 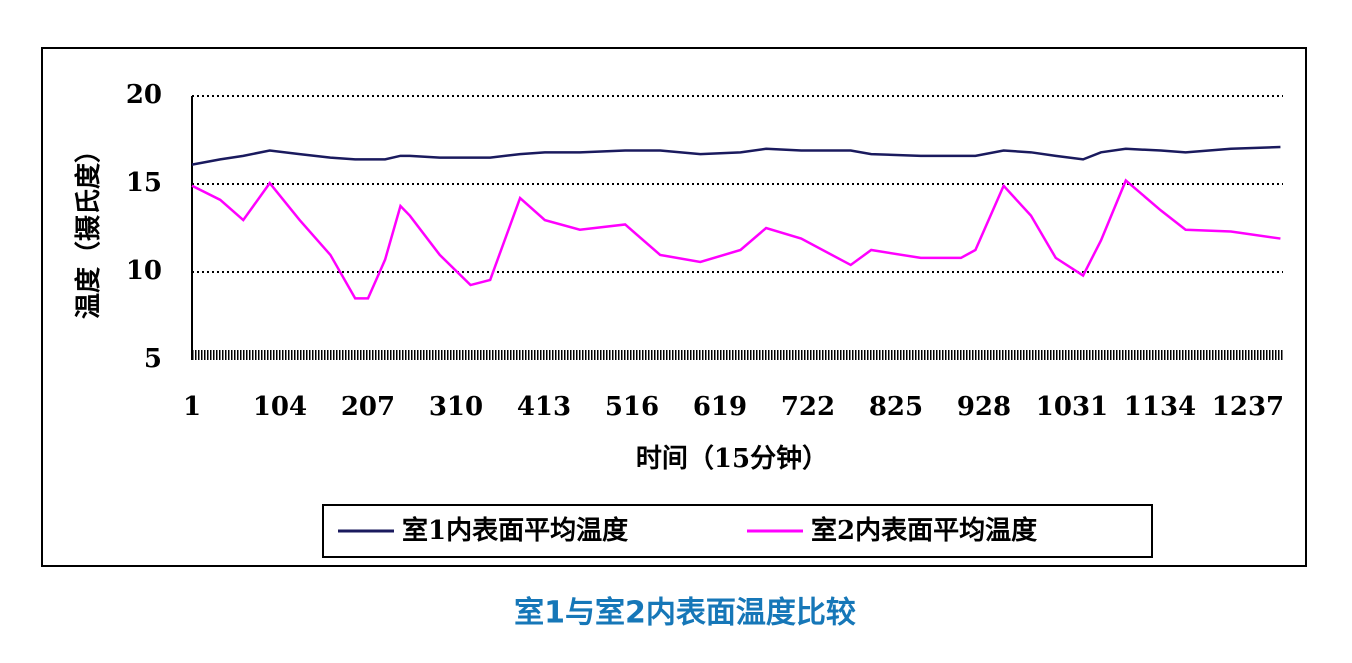 What do you see at coordinates (720, 407) in the screenshot?
I see `x-tick-label: 619` at bounding box center [720, 407].